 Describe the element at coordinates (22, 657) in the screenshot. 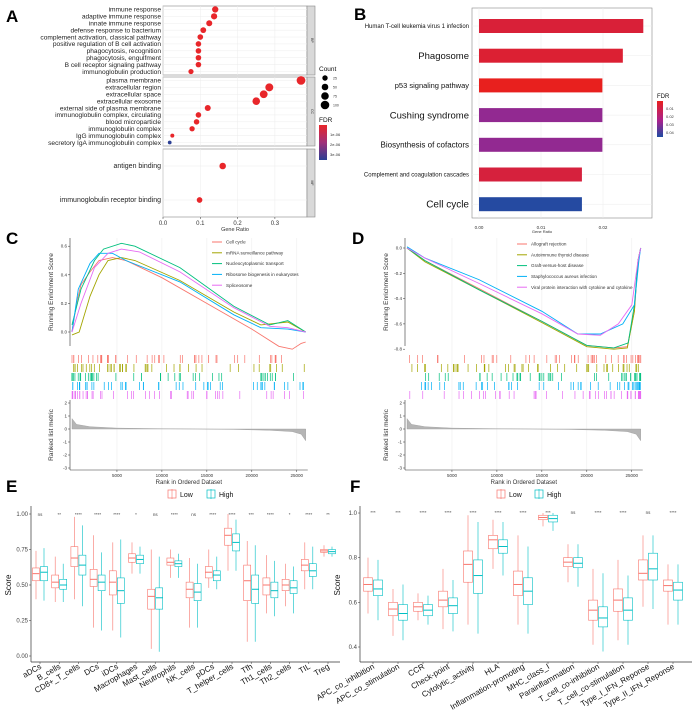

I see `y-tick-label: 0.00` at that location.